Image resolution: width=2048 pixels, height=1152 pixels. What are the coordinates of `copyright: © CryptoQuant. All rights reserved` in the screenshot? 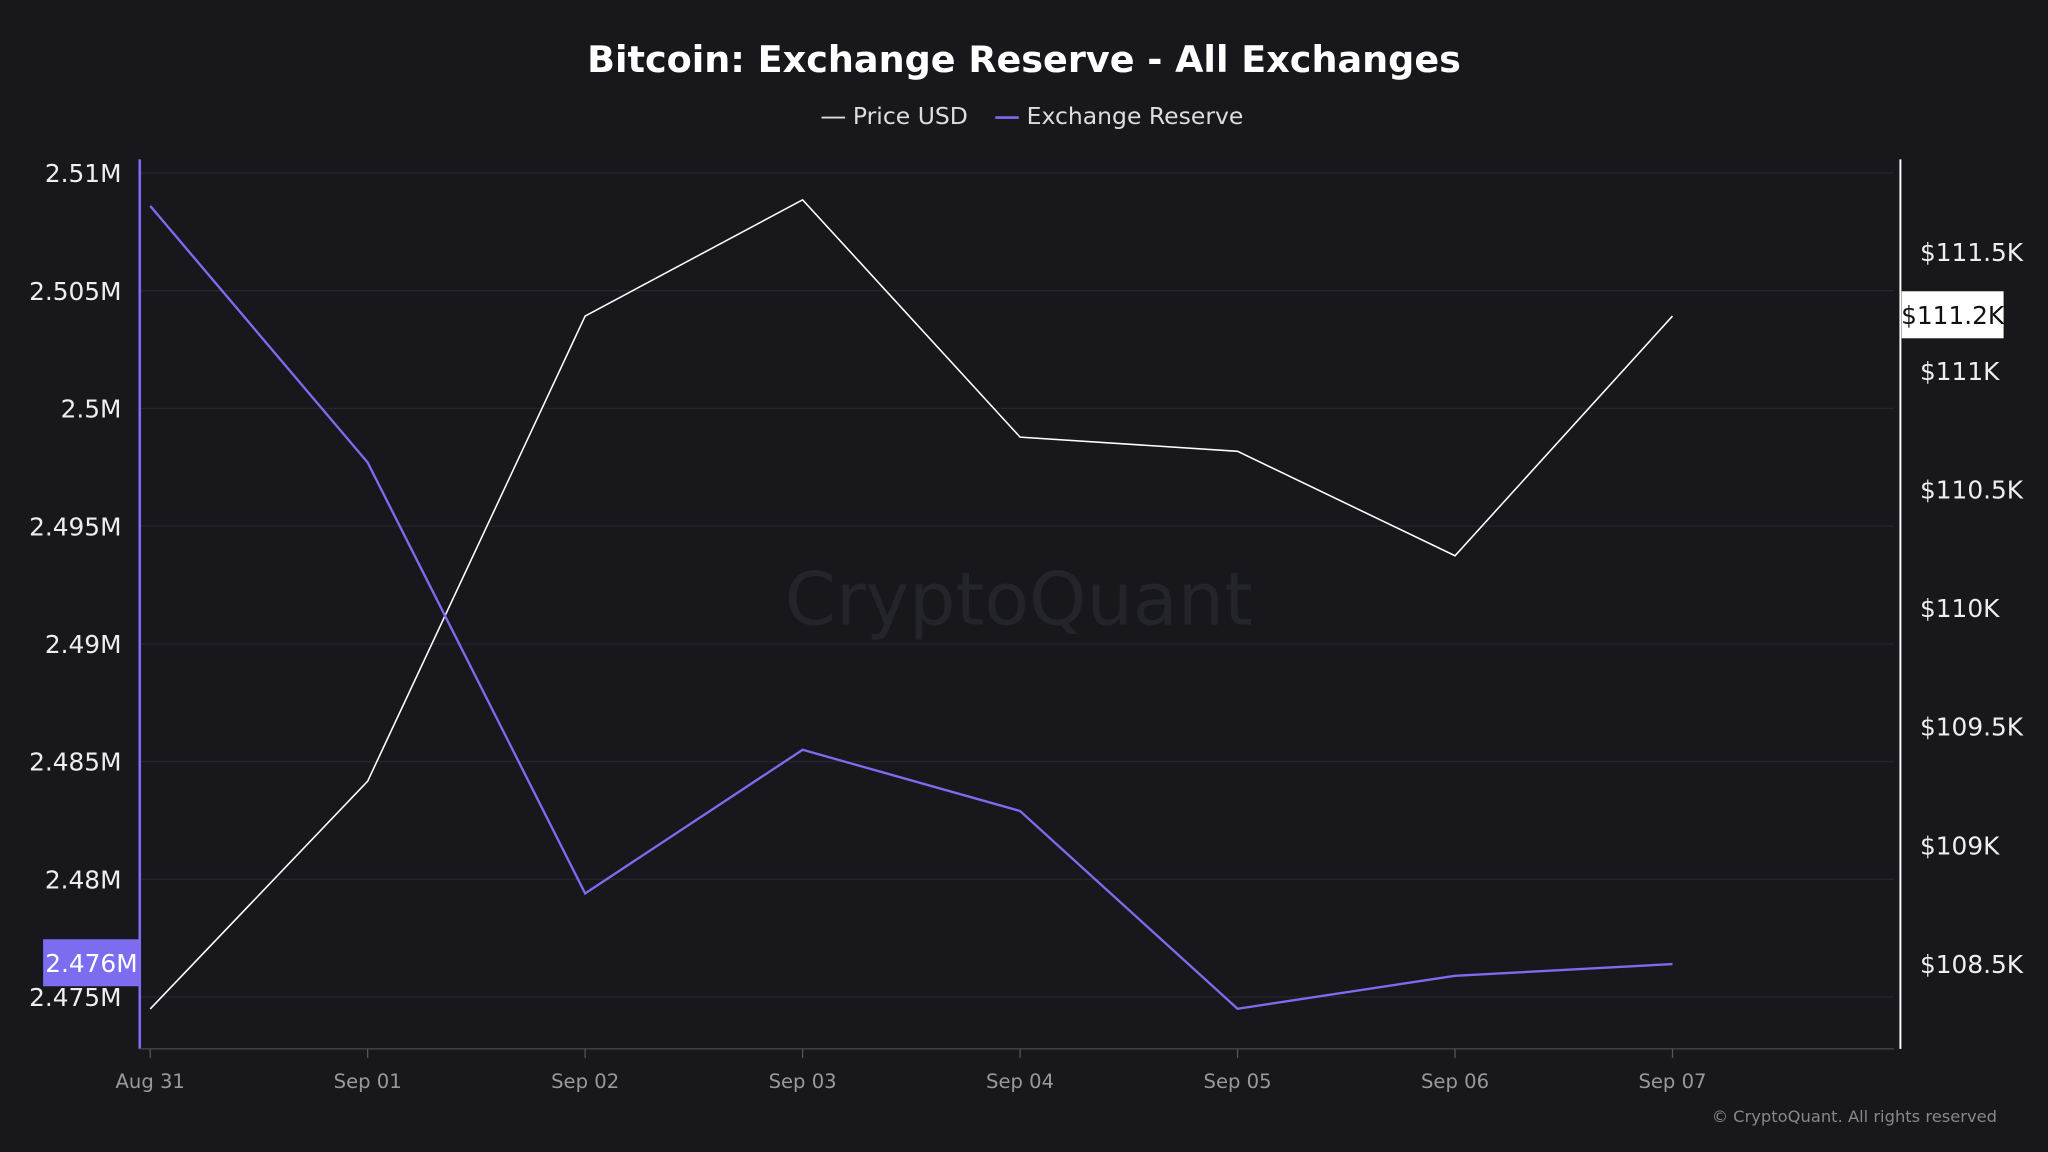 It's located at (1854, 1116).